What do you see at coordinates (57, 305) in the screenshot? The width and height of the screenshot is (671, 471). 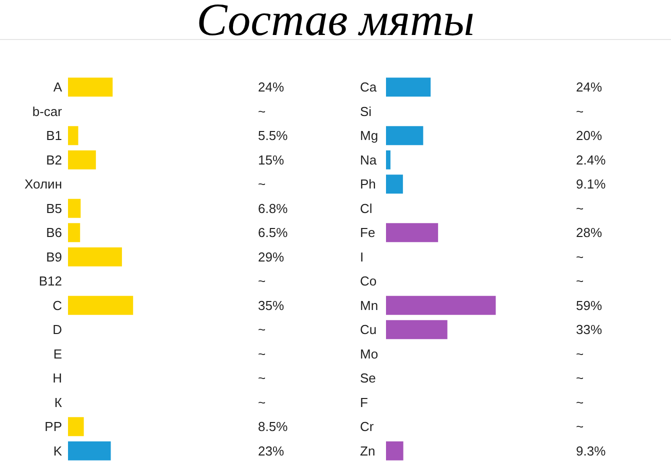 I see `y-tick-label: C` at bounding box center [57, 305].